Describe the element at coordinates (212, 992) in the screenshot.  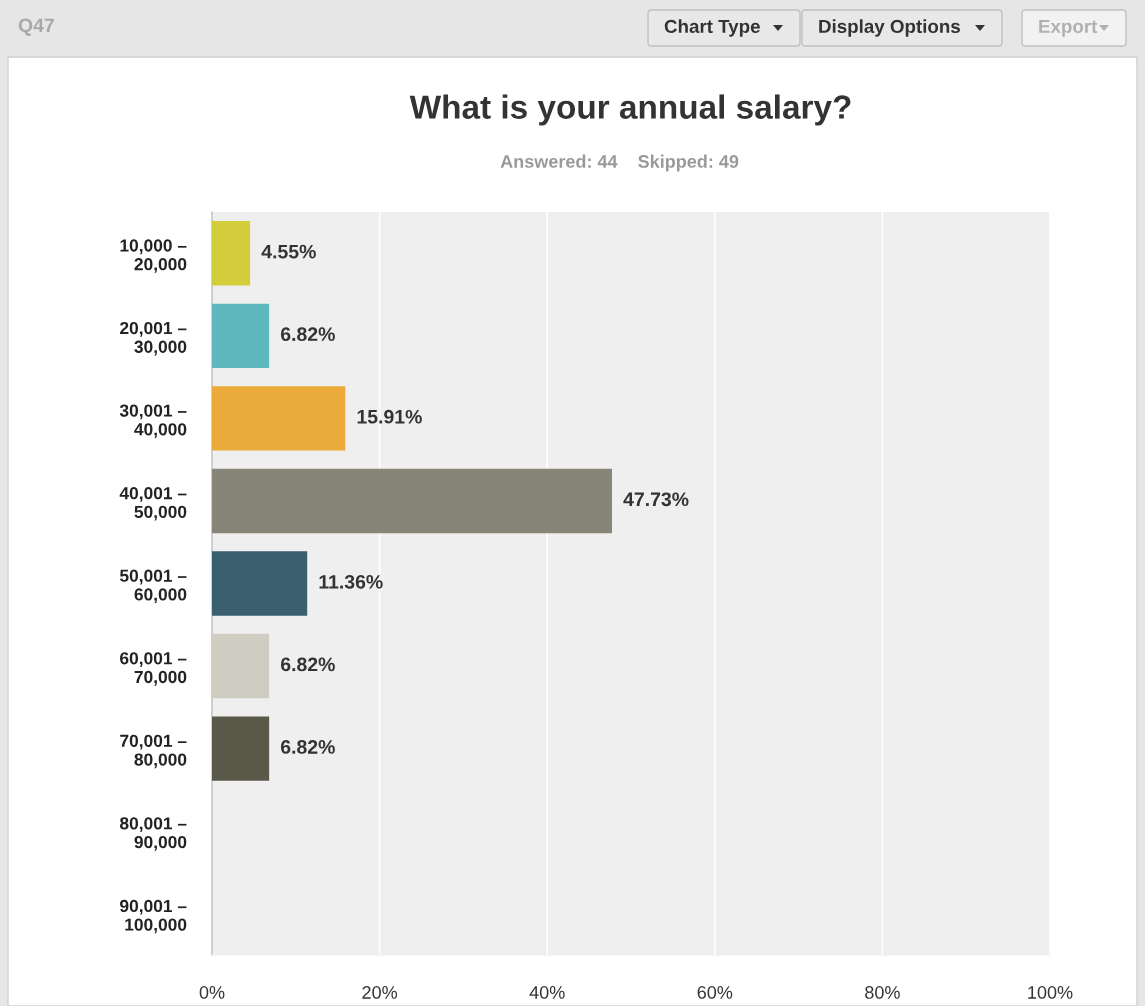
I see `x-tick-label: 0%` at that location.